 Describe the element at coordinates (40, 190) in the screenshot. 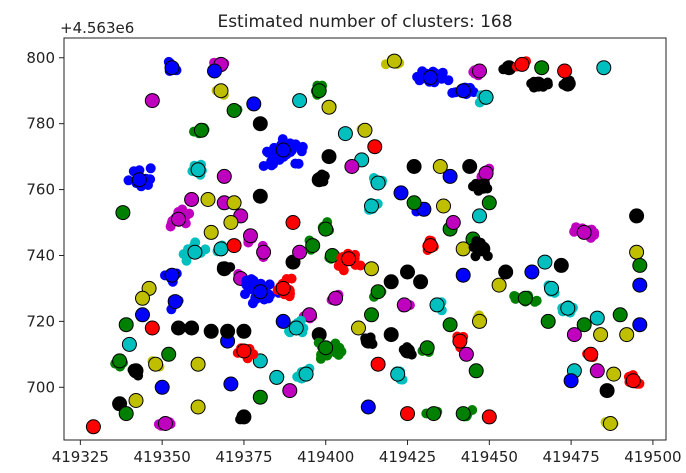

I see `y-tick-label: 760` at that location.